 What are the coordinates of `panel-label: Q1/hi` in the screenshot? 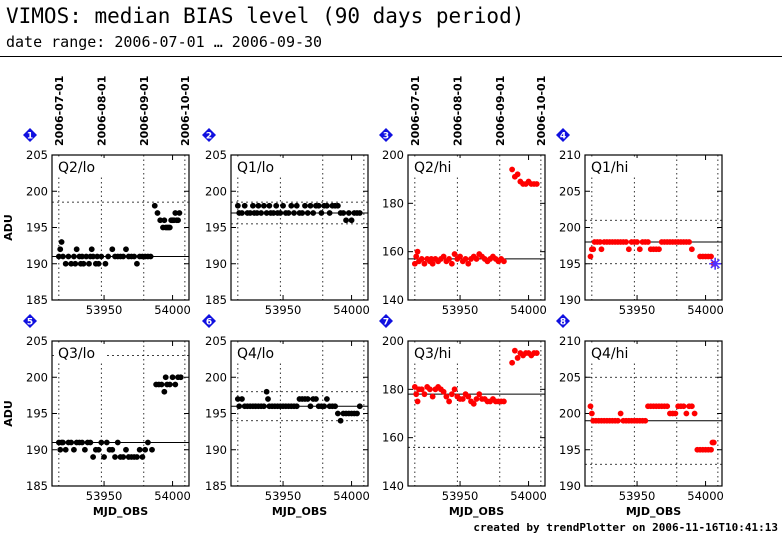 It's located at (609, 168).